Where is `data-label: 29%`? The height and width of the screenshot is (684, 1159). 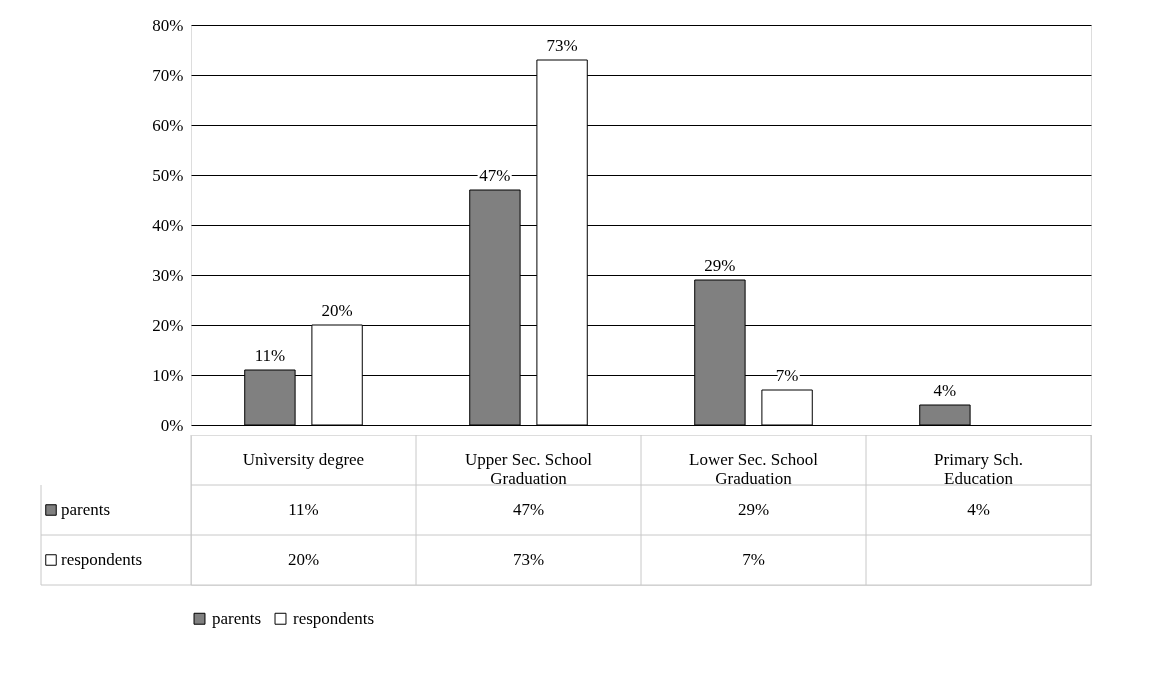 data-label: 29% is located at coordinates (753, 509).